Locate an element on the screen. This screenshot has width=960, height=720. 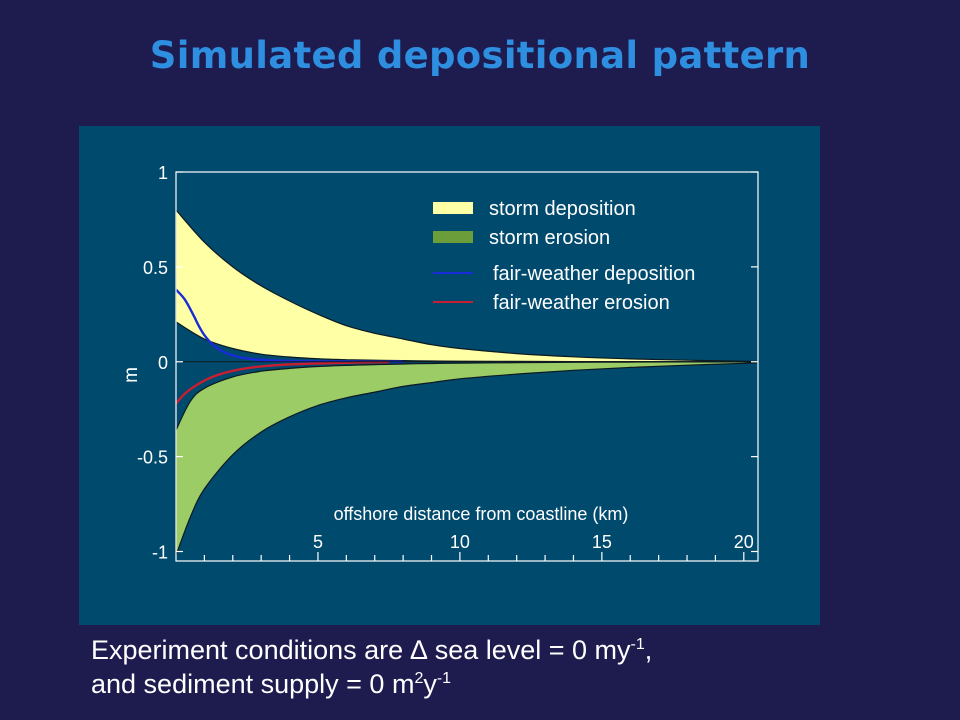
y-tick-label: 1 is located at coordinates (163, 173).